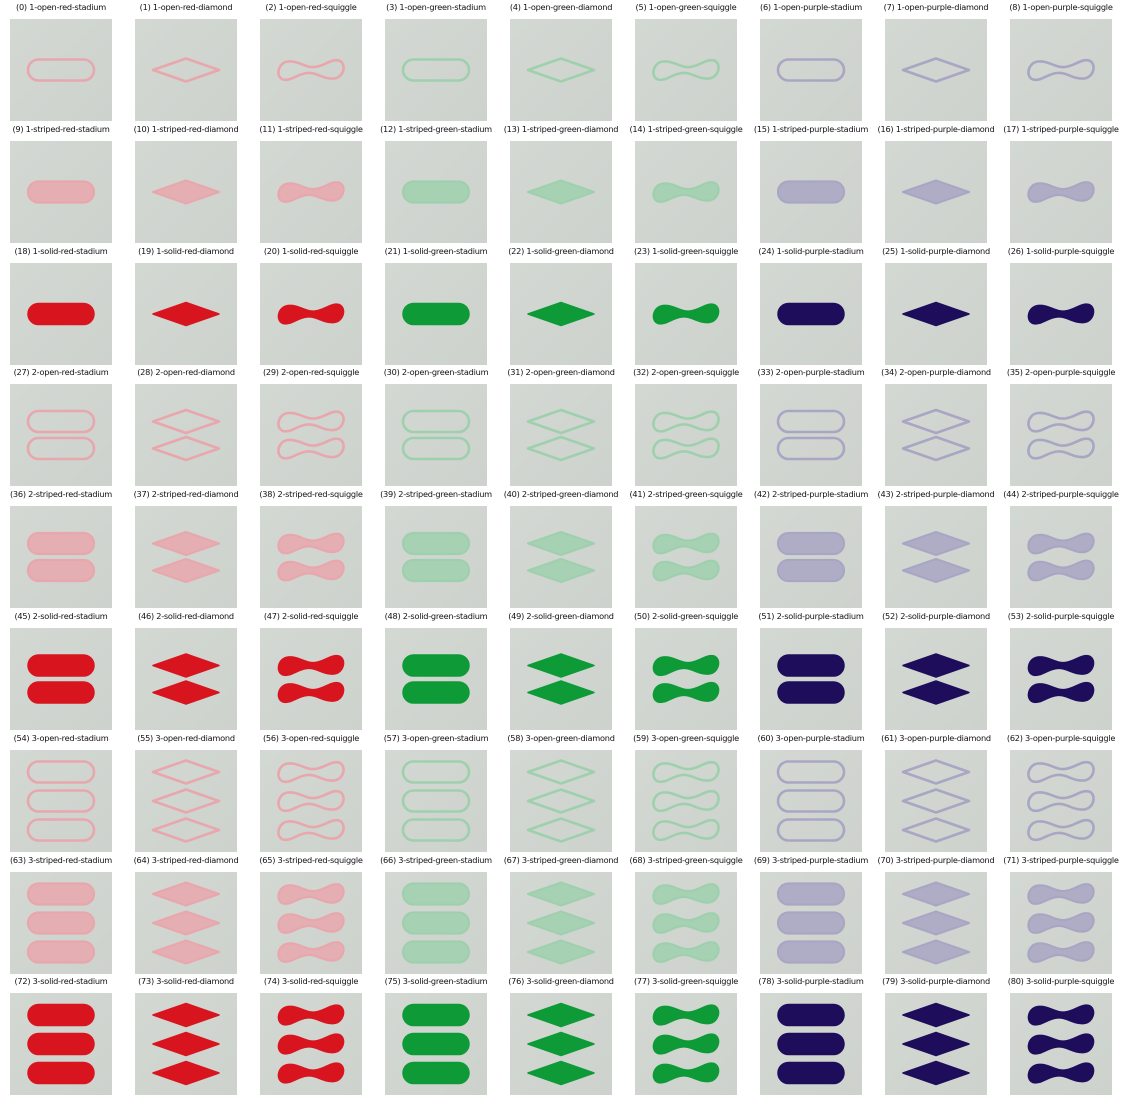 This screenshot has height=1103, width=1128. I want to click on card-caption: (43) 2-striped-purple-diamond, so click(936, 494).